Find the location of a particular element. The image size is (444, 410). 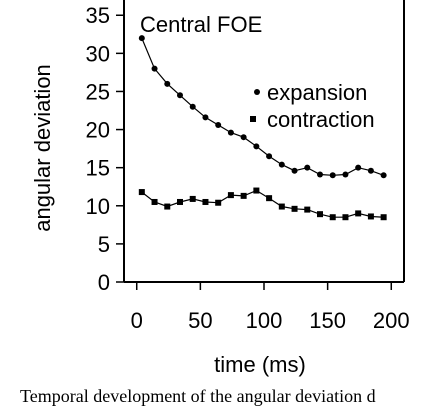

x-tick-label: 50 is located at coordinates (200, 320).